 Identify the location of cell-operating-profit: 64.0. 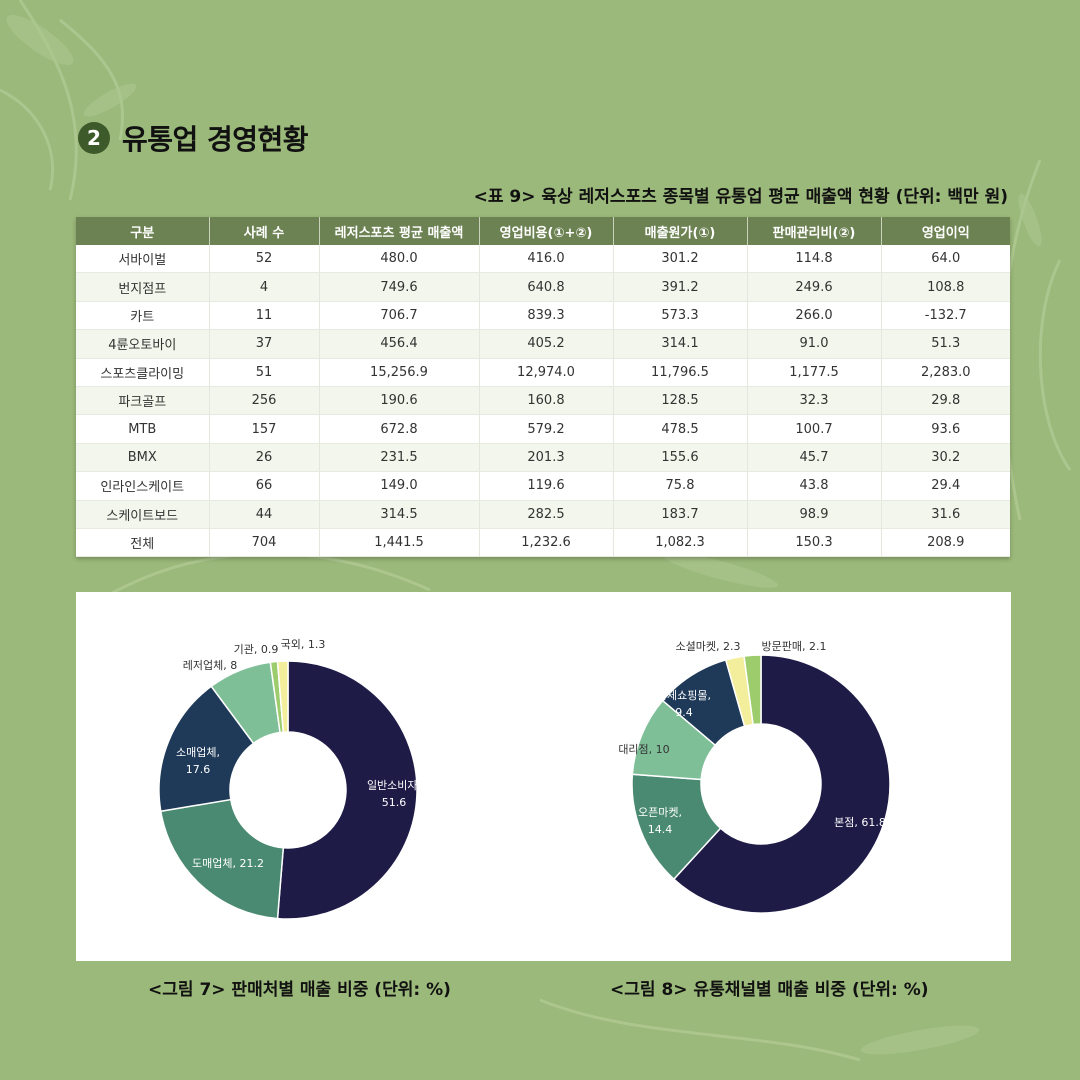
(945, 259).